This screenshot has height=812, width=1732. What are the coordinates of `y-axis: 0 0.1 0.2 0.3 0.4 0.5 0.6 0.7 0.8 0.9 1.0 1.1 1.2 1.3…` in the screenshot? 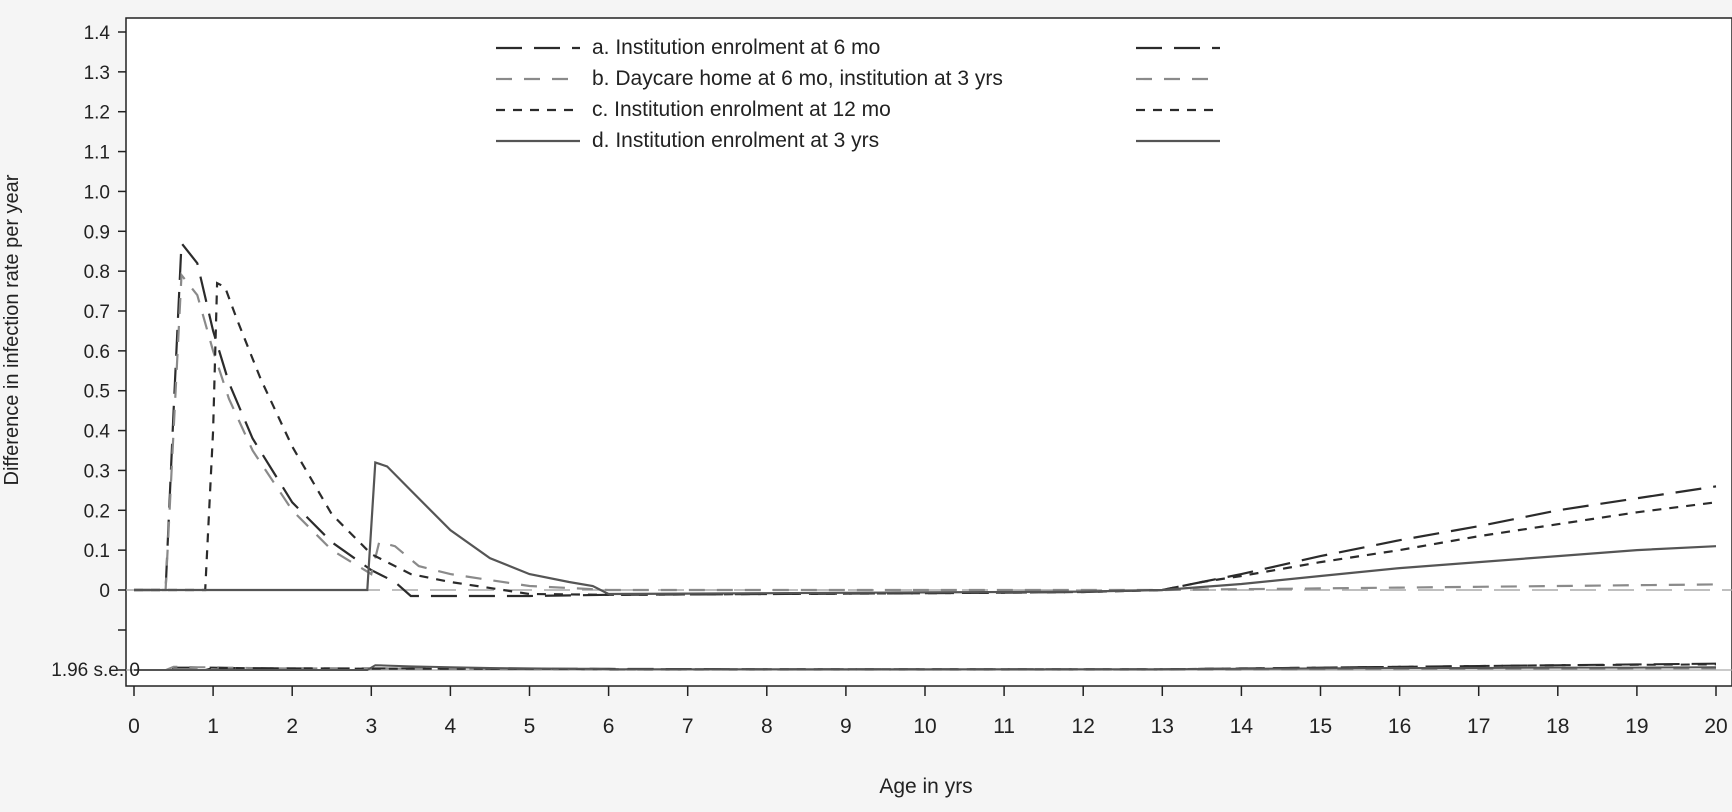 It's located at (105, 347).